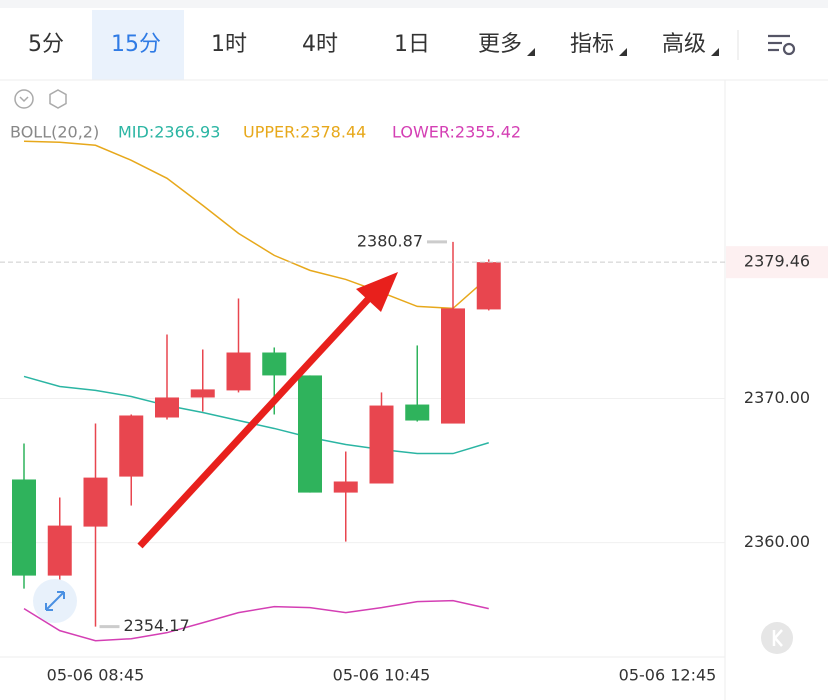 The image size is (828, 700). What do you see at coordinates (414, 4) in the screenshot?
I see `top-strip` at bounding box center [414, 4].